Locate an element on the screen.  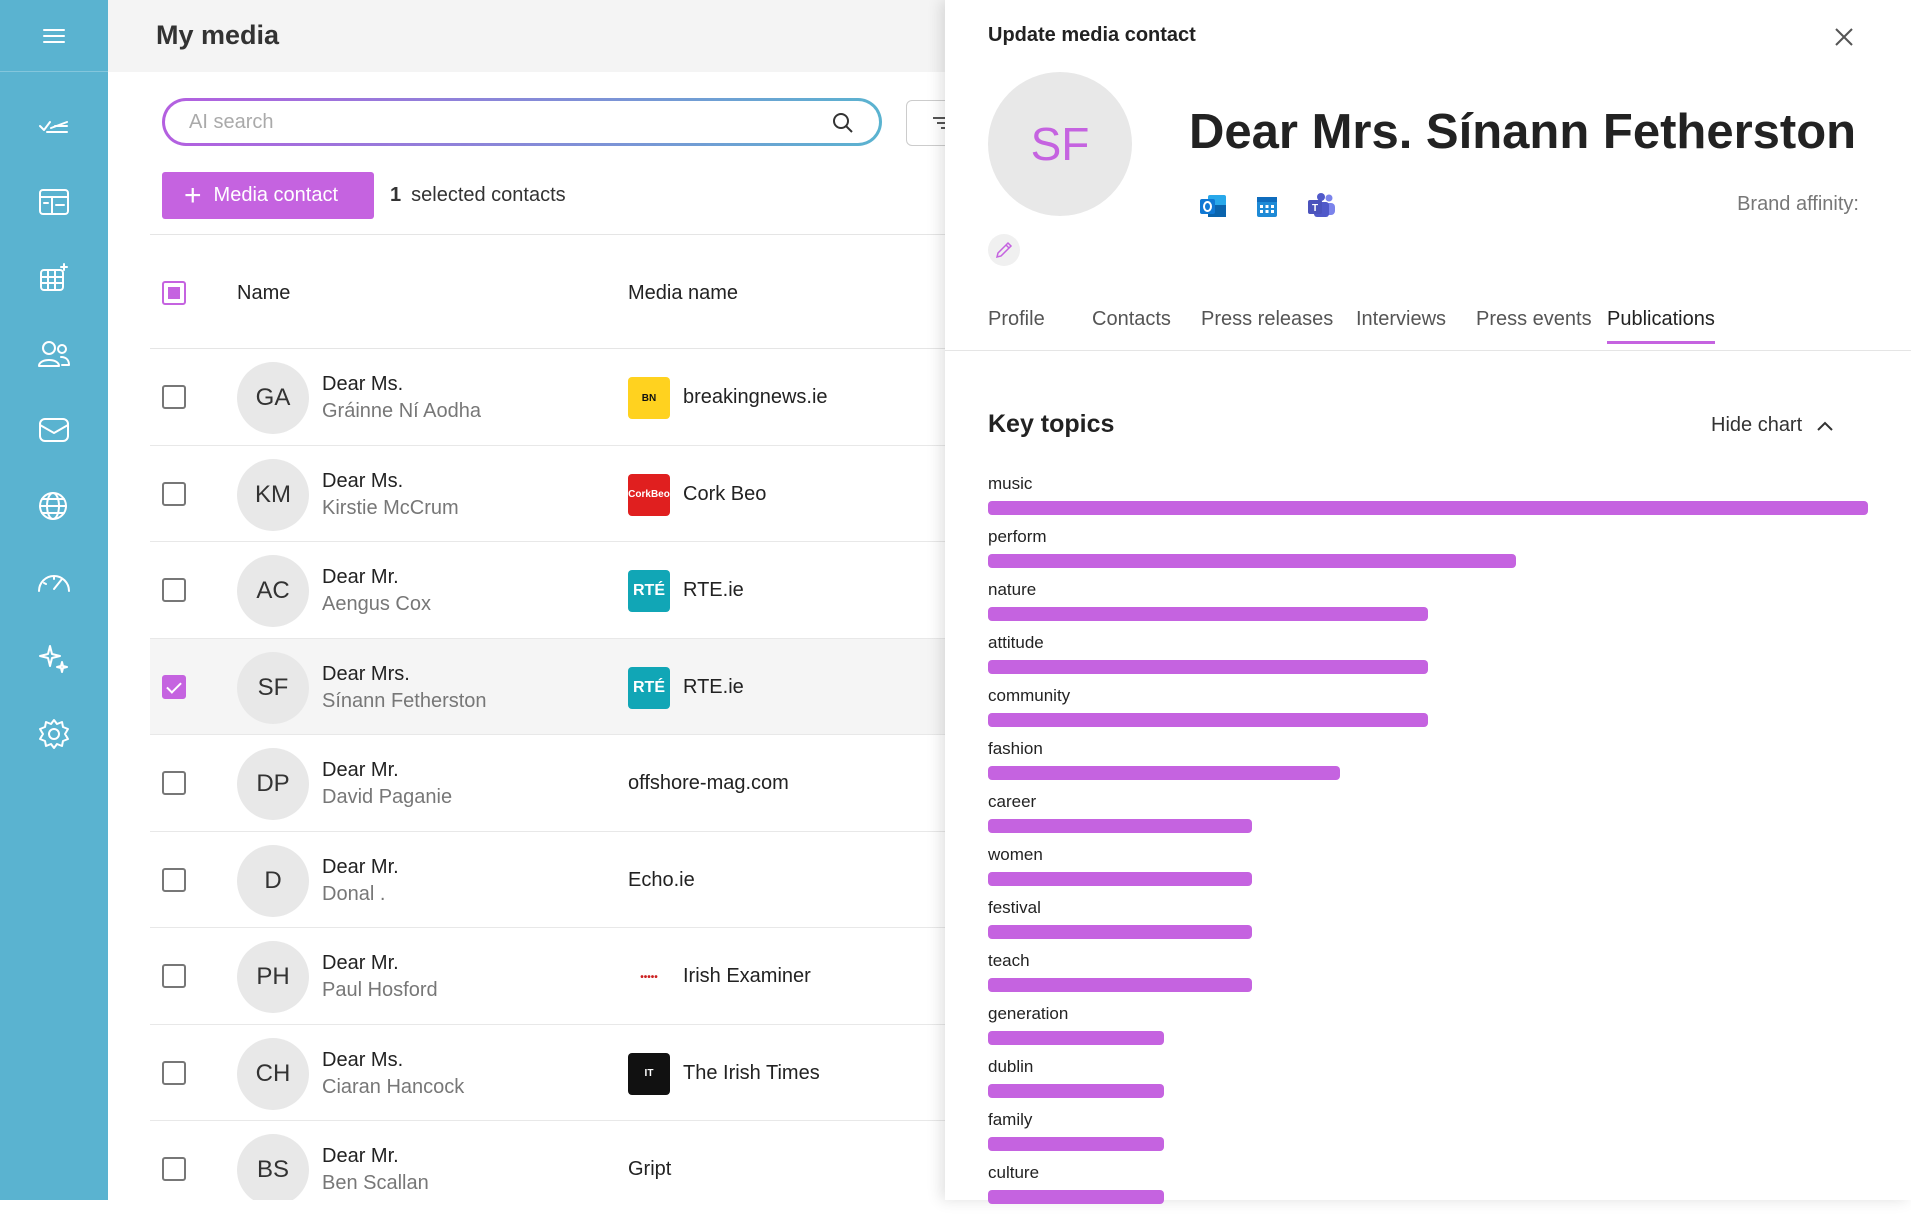
tab-contacts: Contacts is located at coordinates (1131, 319).